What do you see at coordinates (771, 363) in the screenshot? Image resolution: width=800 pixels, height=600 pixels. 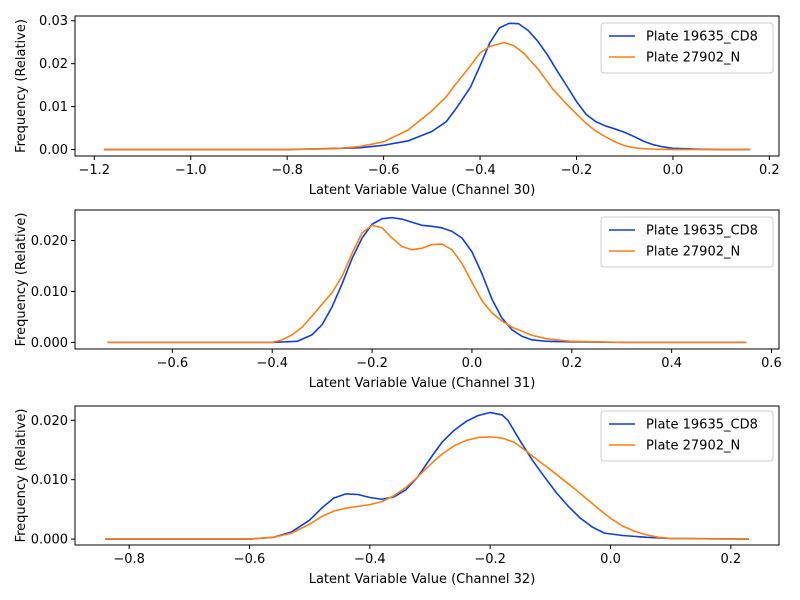 I see `x-tick-label: 0.6` at bounding box center [771, 363].